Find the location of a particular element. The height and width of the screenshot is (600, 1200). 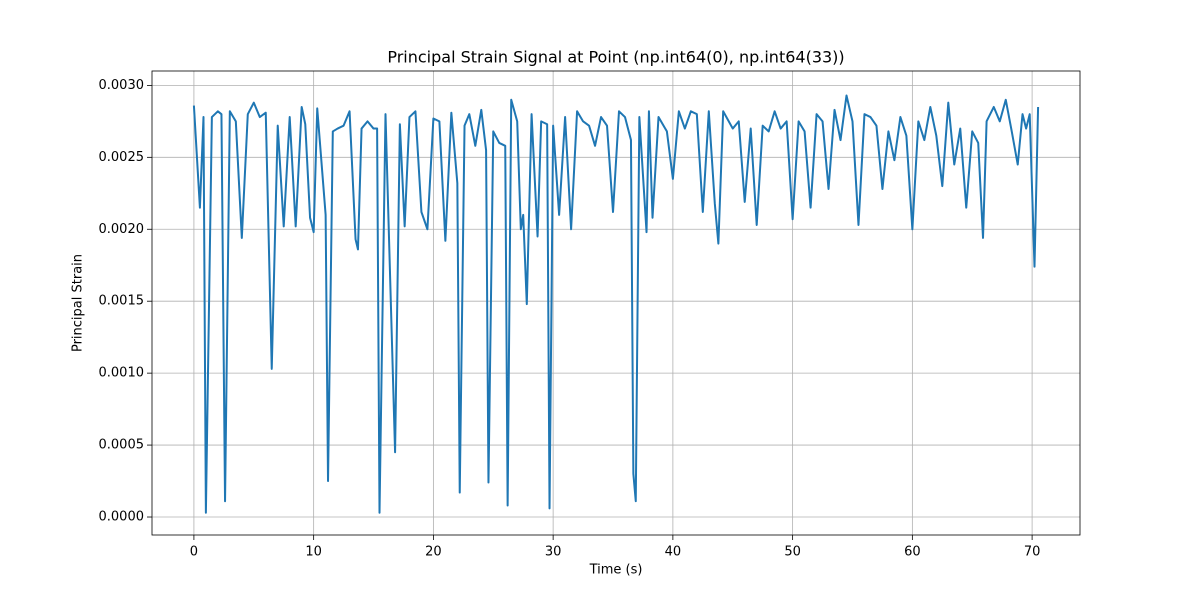

y-tick-label: 0.0015 is located at coordinates (122, 301).